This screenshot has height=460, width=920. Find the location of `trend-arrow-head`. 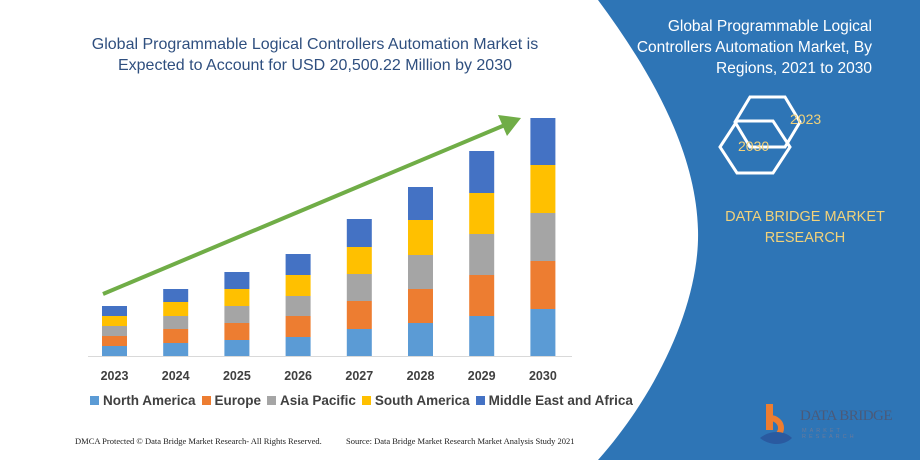

trend-arrow-head is located at coordinates (509, 125).